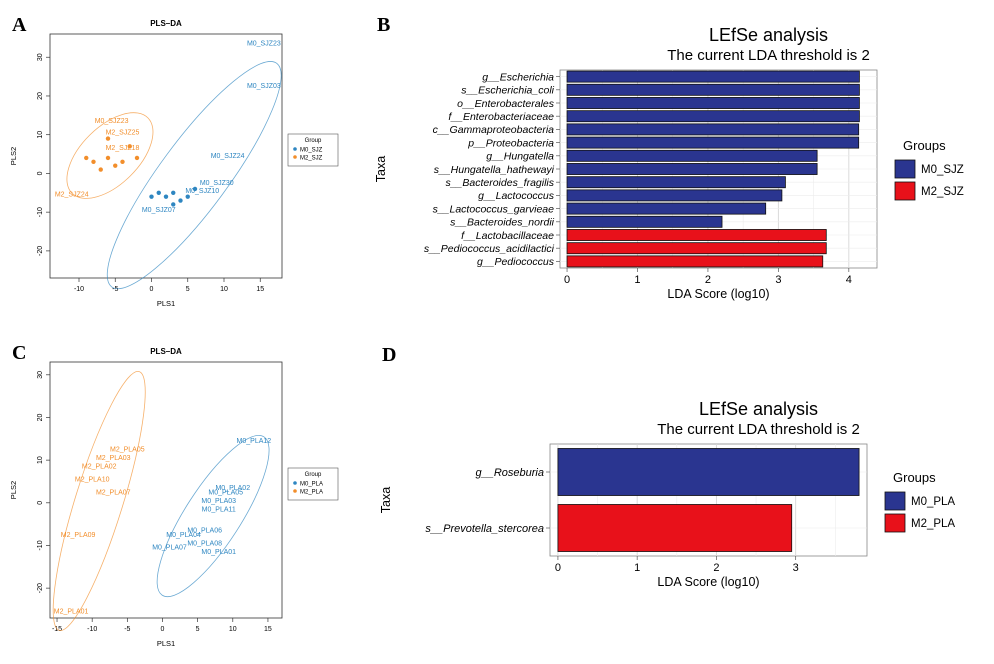  I want to click on panel-letter-c: C, so click(19, 353).